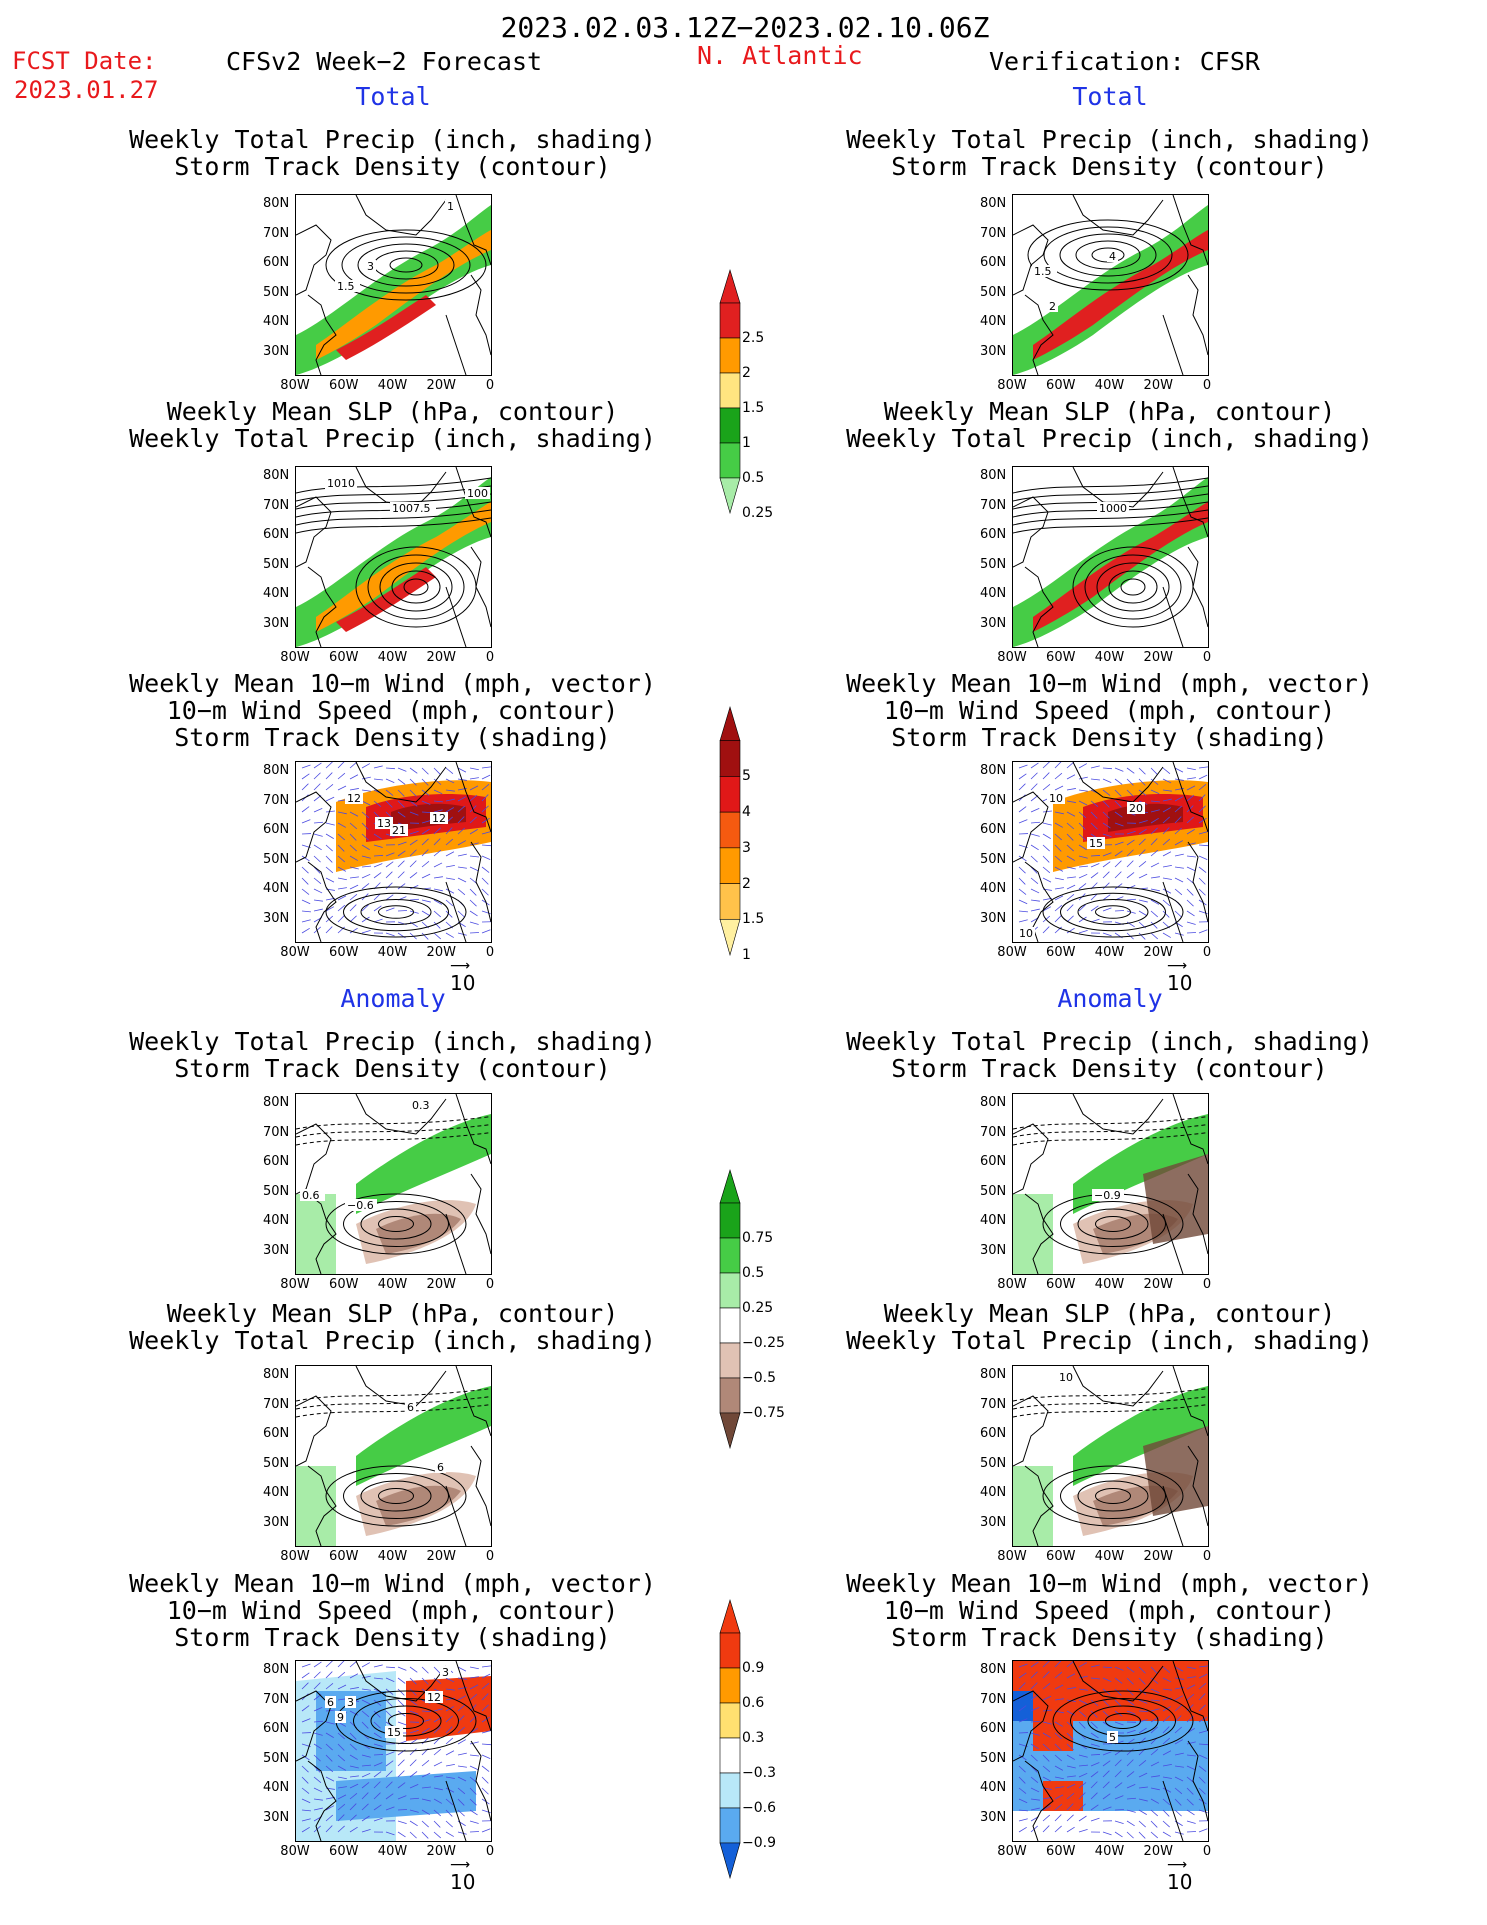 This screenshot has height=1925, width=1487. Describe the element at coordinates (399, 830) in the screenshot. I see `contour-label-text: 21` at that location.